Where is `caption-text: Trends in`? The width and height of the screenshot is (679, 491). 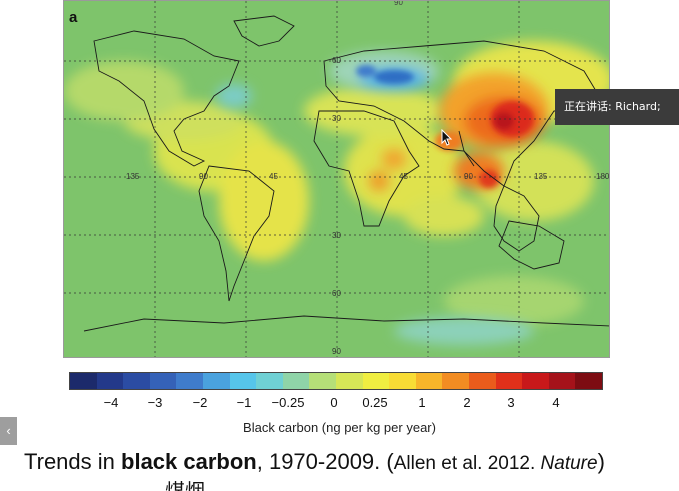 caption-text: Trends in is located at coordinates (73, 461).